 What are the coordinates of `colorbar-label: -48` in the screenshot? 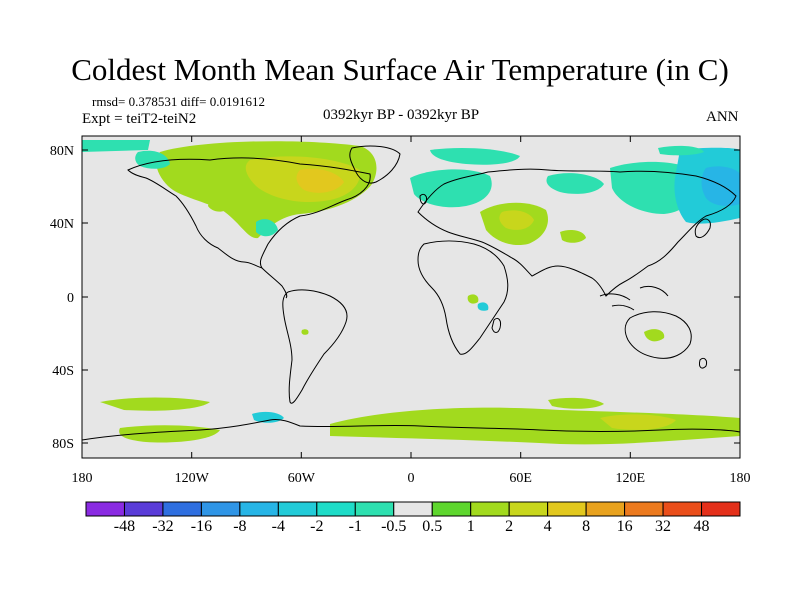 It's located at (124, 526).